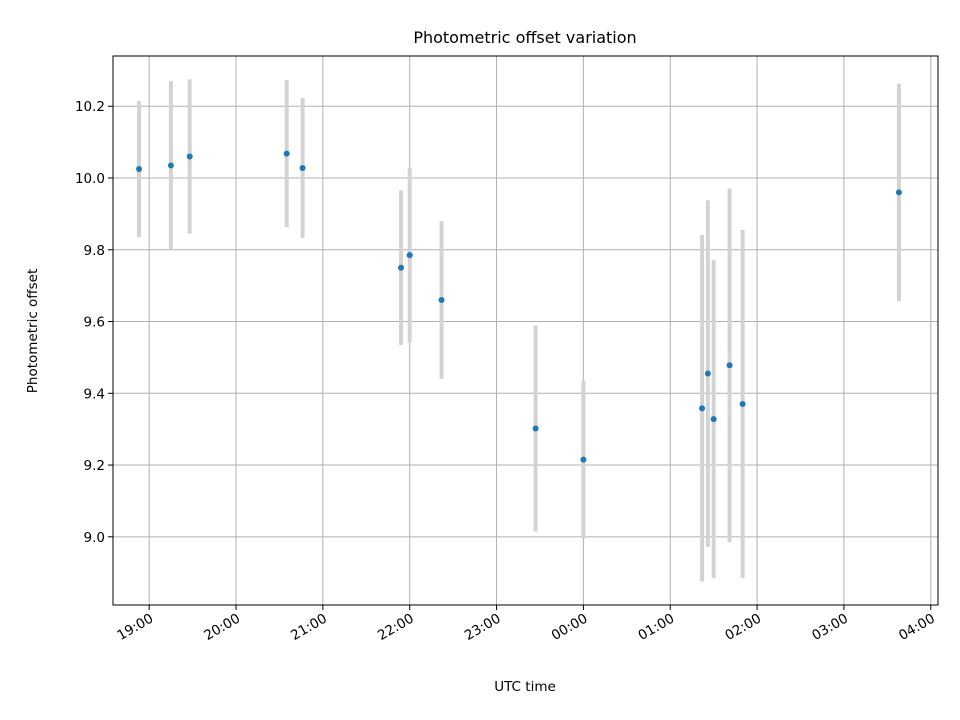 This screenshot has height=720, width=960. Describe the element at coordinates (94, 251) in the screenshot. I see `y-tick-label: 9.8` at that location.